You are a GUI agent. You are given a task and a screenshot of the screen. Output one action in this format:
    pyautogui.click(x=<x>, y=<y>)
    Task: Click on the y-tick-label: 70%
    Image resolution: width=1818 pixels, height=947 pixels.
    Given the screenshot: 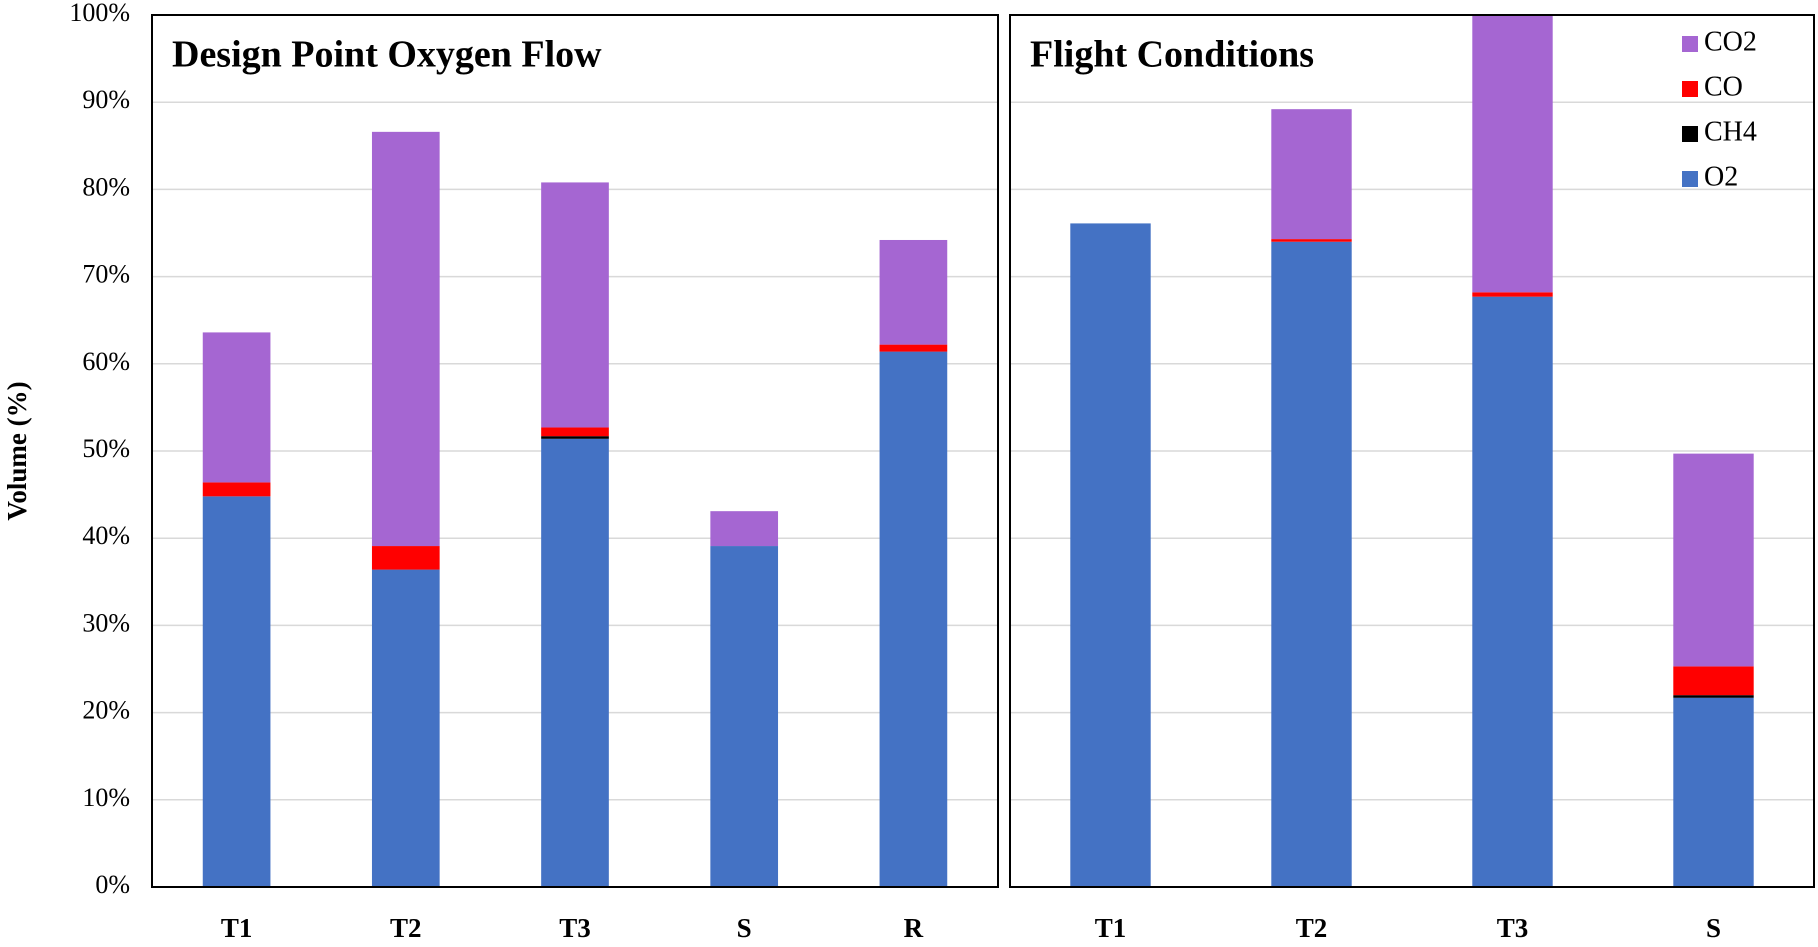 What is the action you would take?
    pyautogui.click(x=106, y=274)
    